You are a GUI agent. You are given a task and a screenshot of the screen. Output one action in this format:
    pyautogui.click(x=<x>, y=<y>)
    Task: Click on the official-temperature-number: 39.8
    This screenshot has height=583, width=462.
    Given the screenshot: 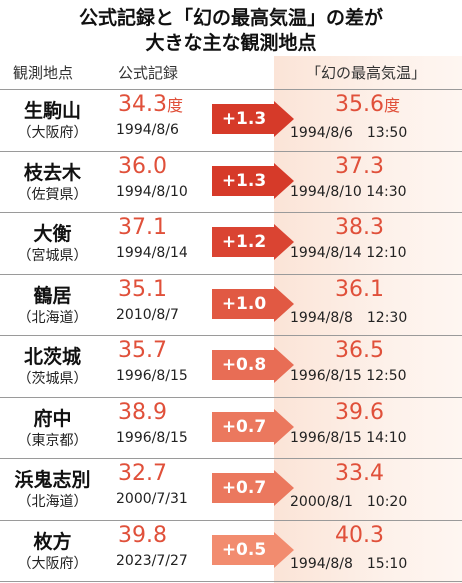 What is the action you would take?
    pyautogui.click(x=142, y=535)
    